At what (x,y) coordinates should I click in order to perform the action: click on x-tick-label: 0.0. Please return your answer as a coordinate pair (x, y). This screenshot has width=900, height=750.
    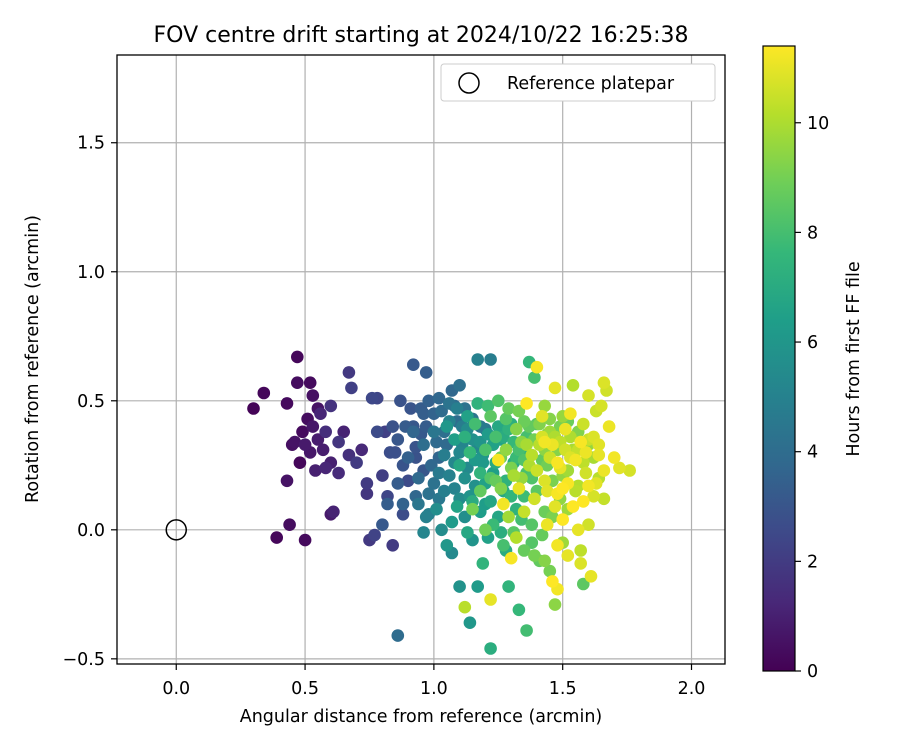
    Looking at the image, I should click on (176, 689).